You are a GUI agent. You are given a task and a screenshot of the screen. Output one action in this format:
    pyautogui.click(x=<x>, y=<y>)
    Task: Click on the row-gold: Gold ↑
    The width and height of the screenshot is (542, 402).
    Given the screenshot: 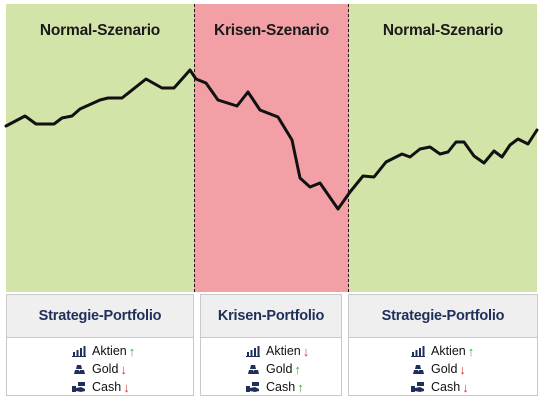 What is the action you would take?
    pyautogui.click(x=271, y=369)
    